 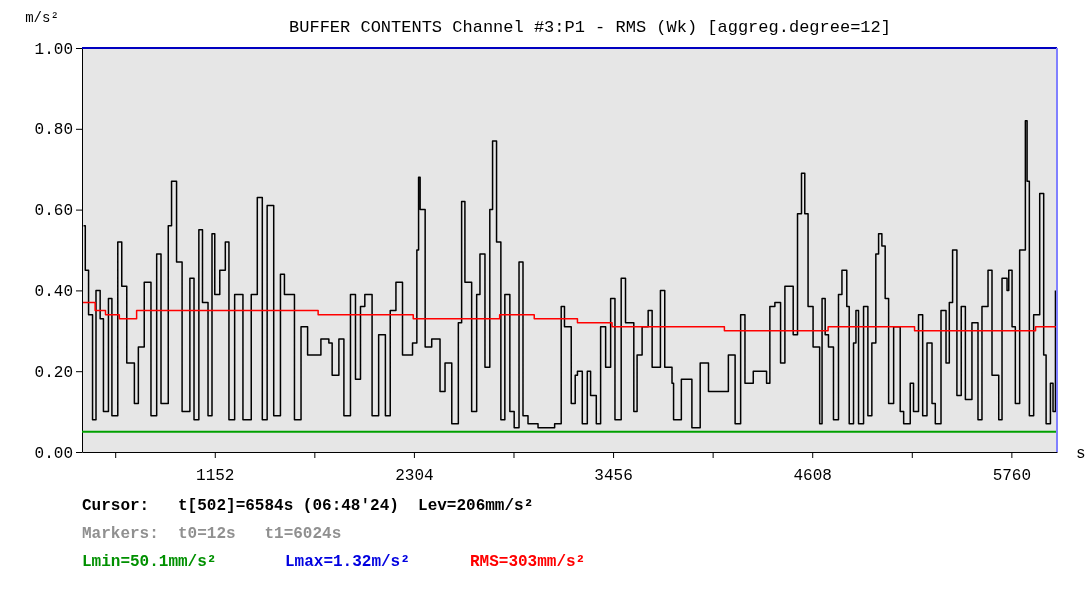 I want to click on text: Lmax=1.32m/s², so click(x=347, y=562).